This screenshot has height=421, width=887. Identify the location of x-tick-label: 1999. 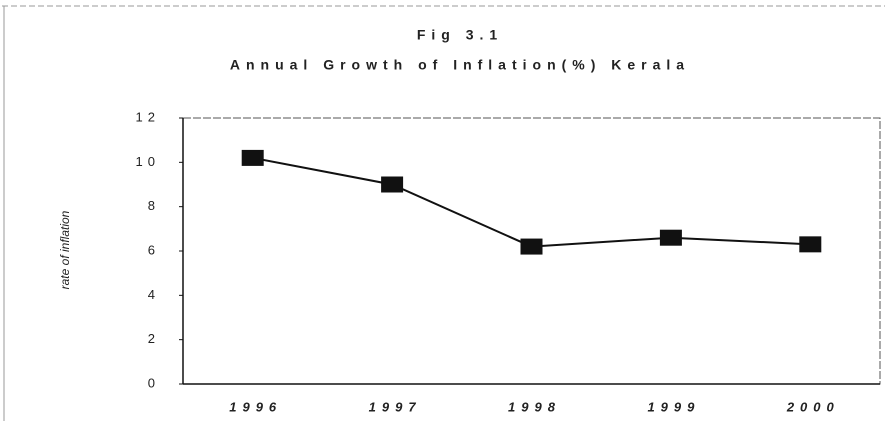
(673, 406).